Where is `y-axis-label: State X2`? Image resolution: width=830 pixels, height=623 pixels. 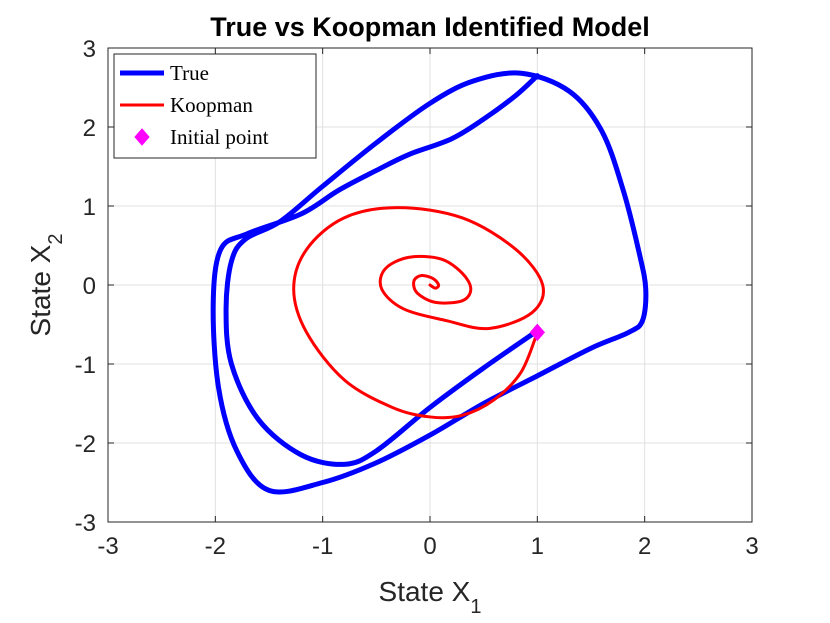 y-axis-label: State X2 is located at coordinates (46, 285).